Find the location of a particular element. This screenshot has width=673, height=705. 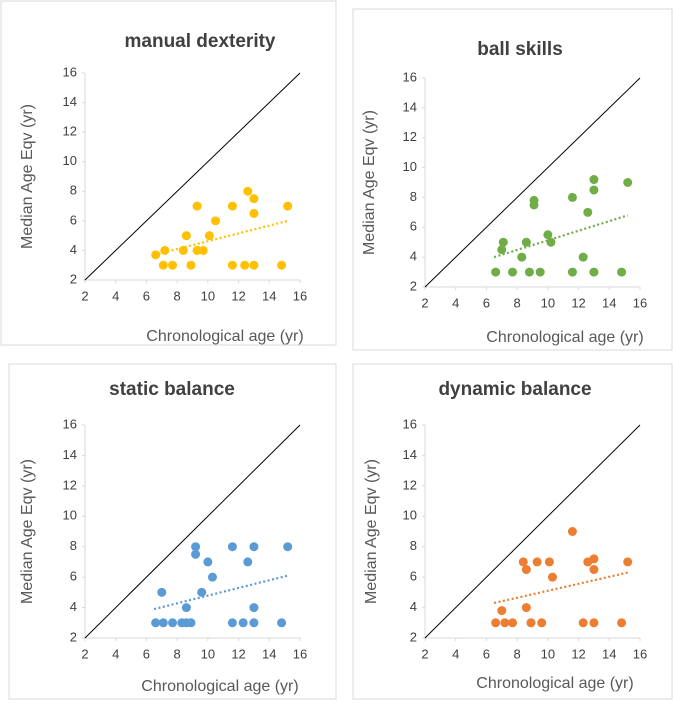

x-tick-label: 2 is located at coordinates (84, 653).